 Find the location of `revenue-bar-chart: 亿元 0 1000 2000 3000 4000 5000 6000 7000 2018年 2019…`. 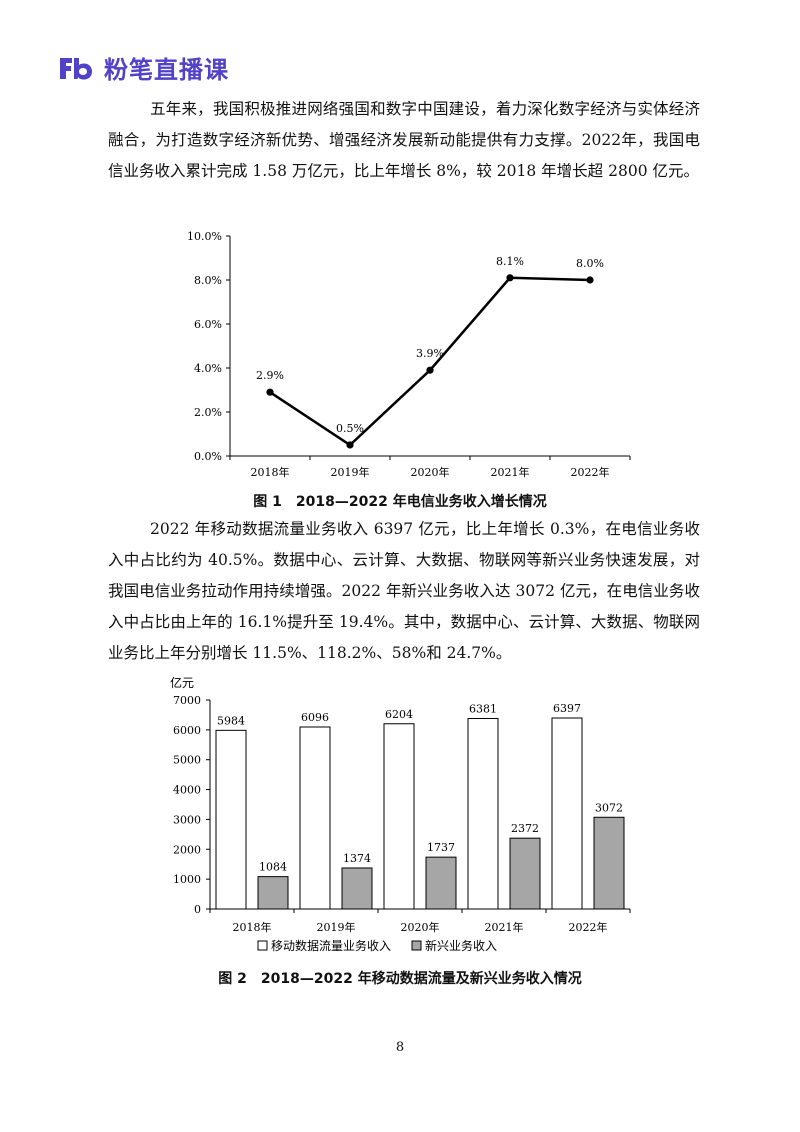

revenue-bar-chart: 亿元 0 1000 2000 3000 4000 5000 6000 7000 2018年 2019… is located at coordinates (400, 814).